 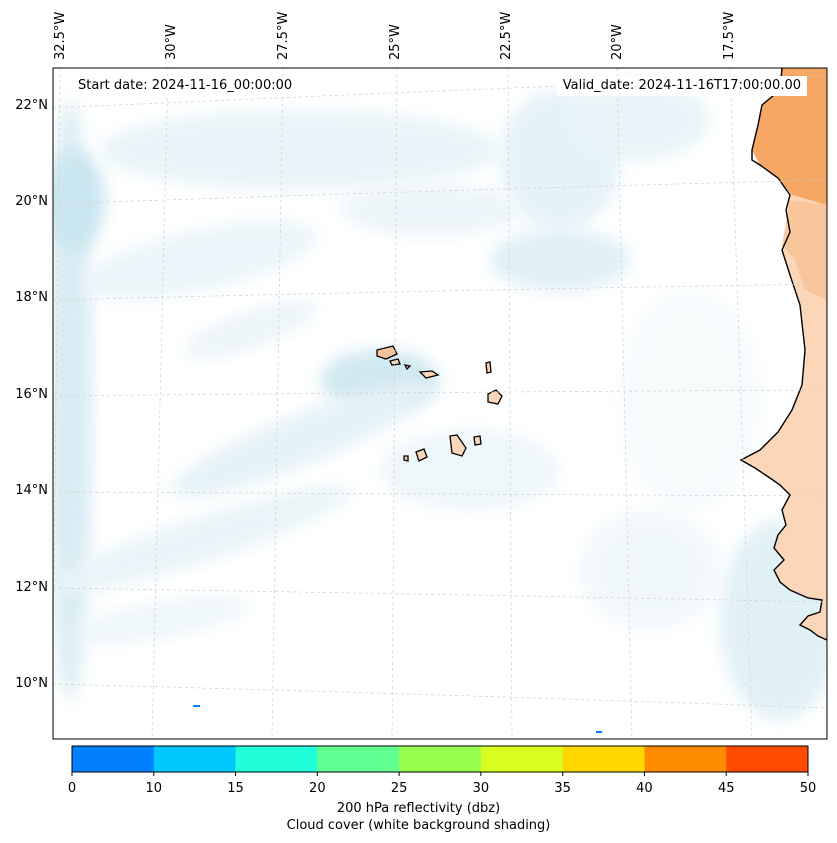 I want to click on colorbar-tick-label: 40, so click(x=644, y=788).